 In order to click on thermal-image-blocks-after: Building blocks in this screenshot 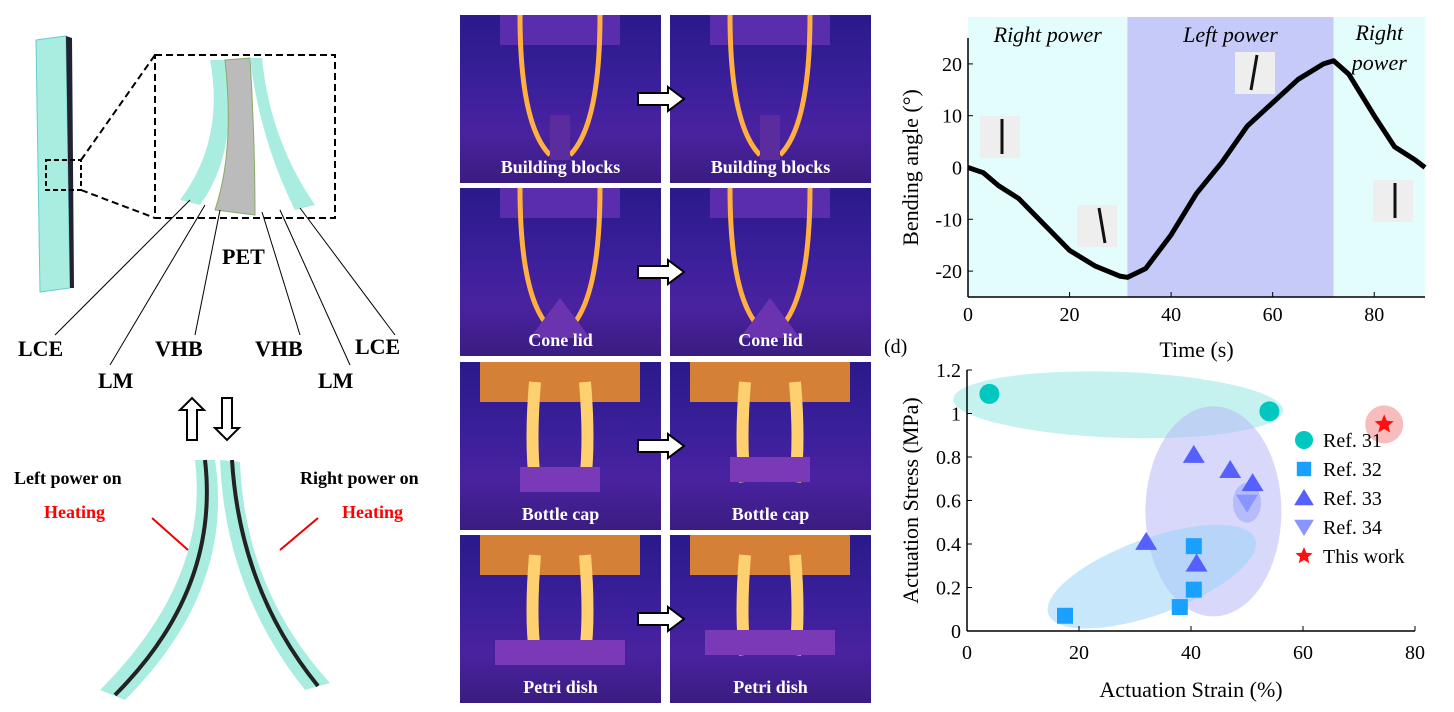, I will do `click(770, 99)`.